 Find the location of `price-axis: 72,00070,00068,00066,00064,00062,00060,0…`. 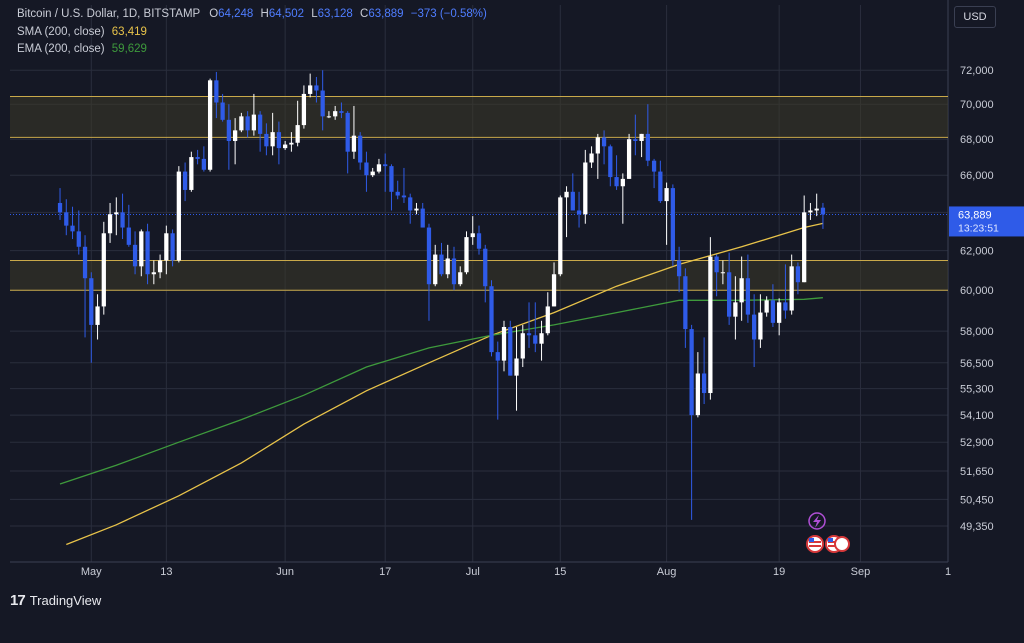

price-axis: 72,00070,00068,00066,00064,00062,00060,0… is located at coordinates (986, 299).